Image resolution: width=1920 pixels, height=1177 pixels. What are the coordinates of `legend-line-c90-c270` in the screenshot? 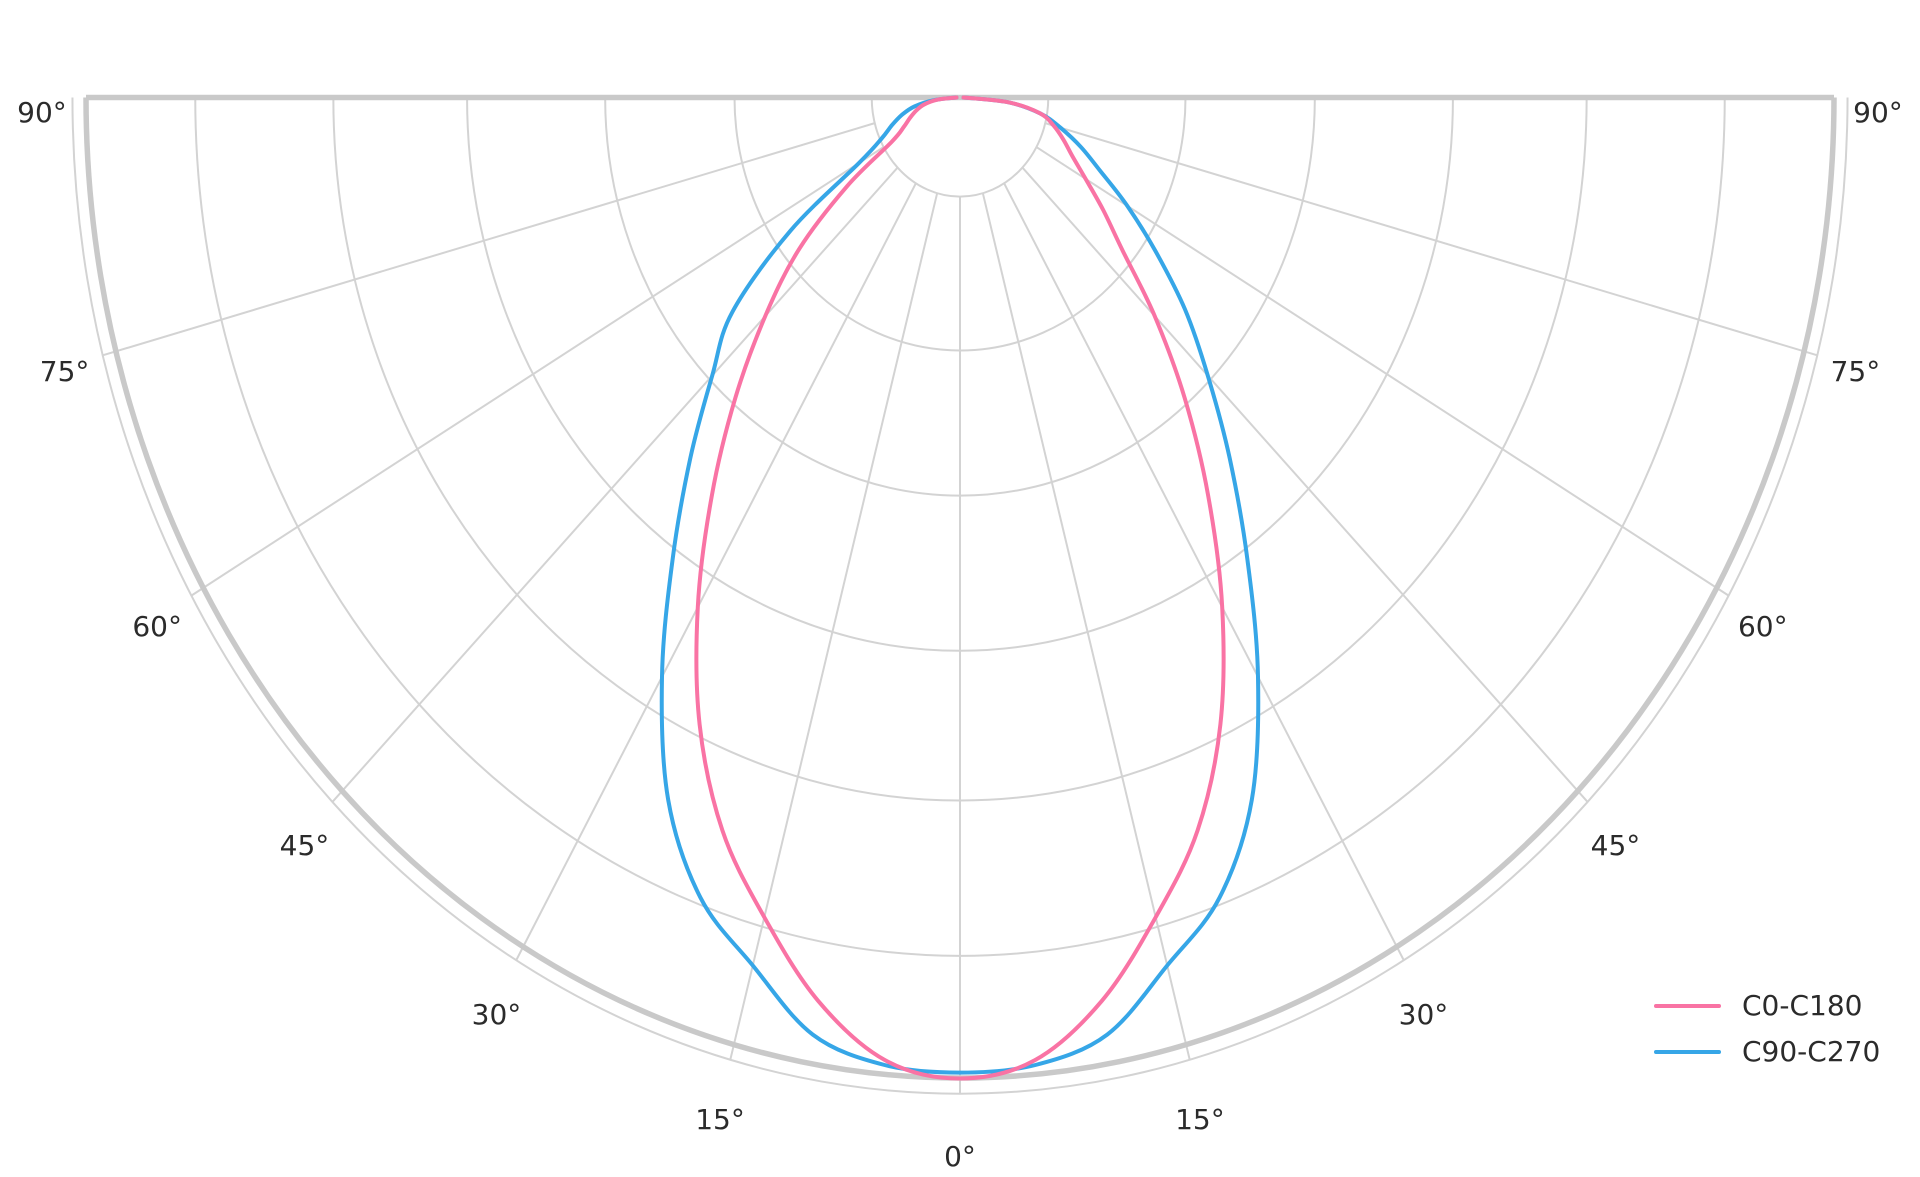 It's located at (1687, 1052).